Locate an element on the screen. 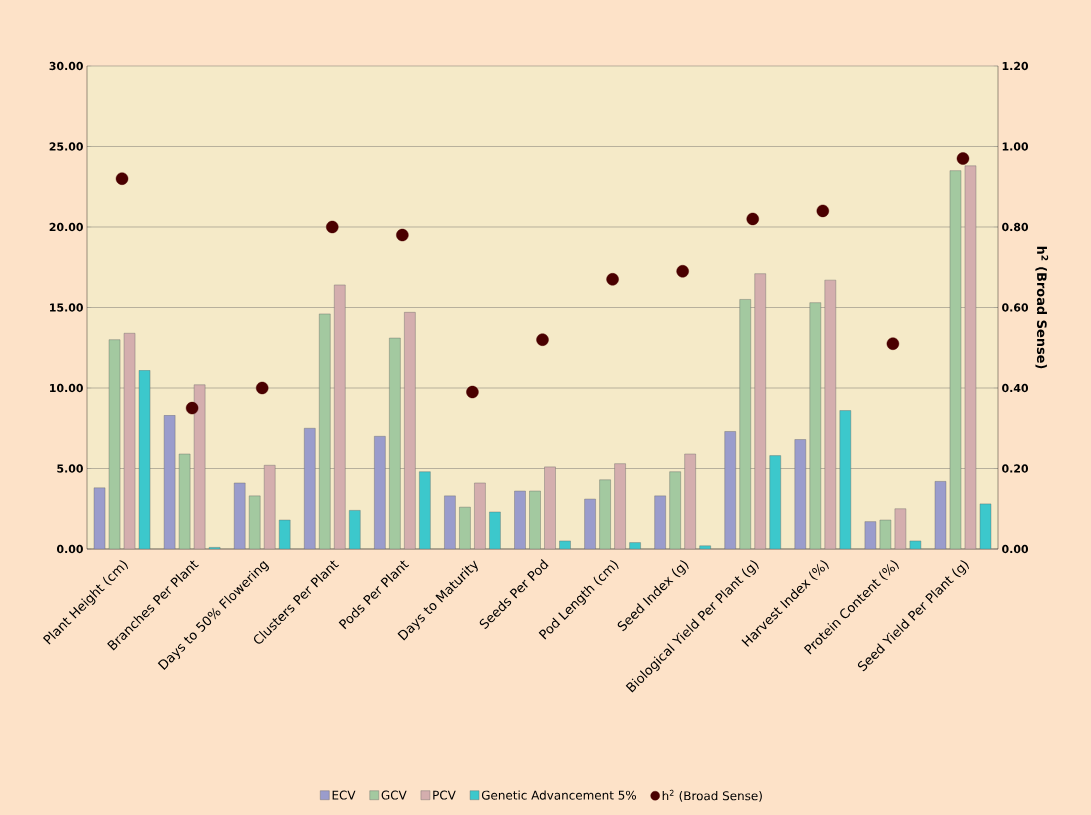  y2-tick-label: 0.00 is located at coordinates (1015, 549).